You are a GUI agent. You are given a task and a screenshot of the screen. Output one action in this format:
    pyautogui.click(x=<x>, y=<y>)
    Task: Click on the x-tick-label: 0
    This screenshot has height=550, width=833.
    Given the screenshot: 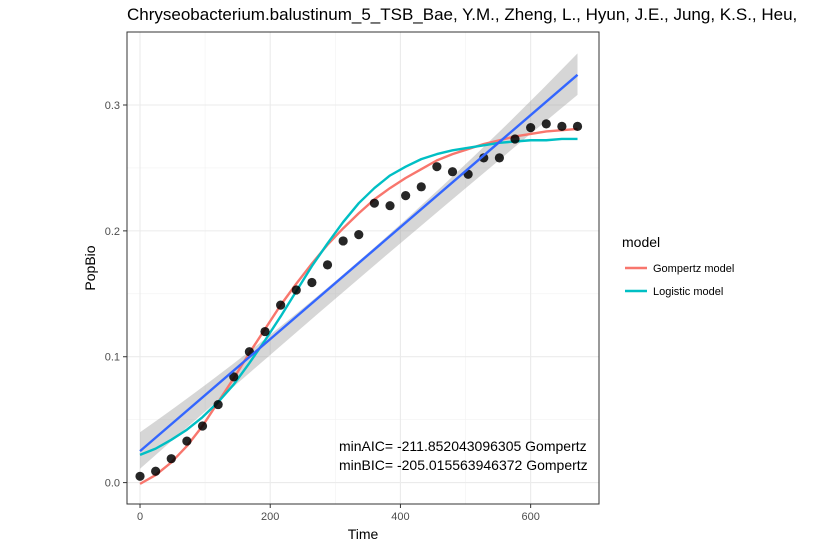 What is the action you would take?
    pyautogui.click(x=140, y=517)
    